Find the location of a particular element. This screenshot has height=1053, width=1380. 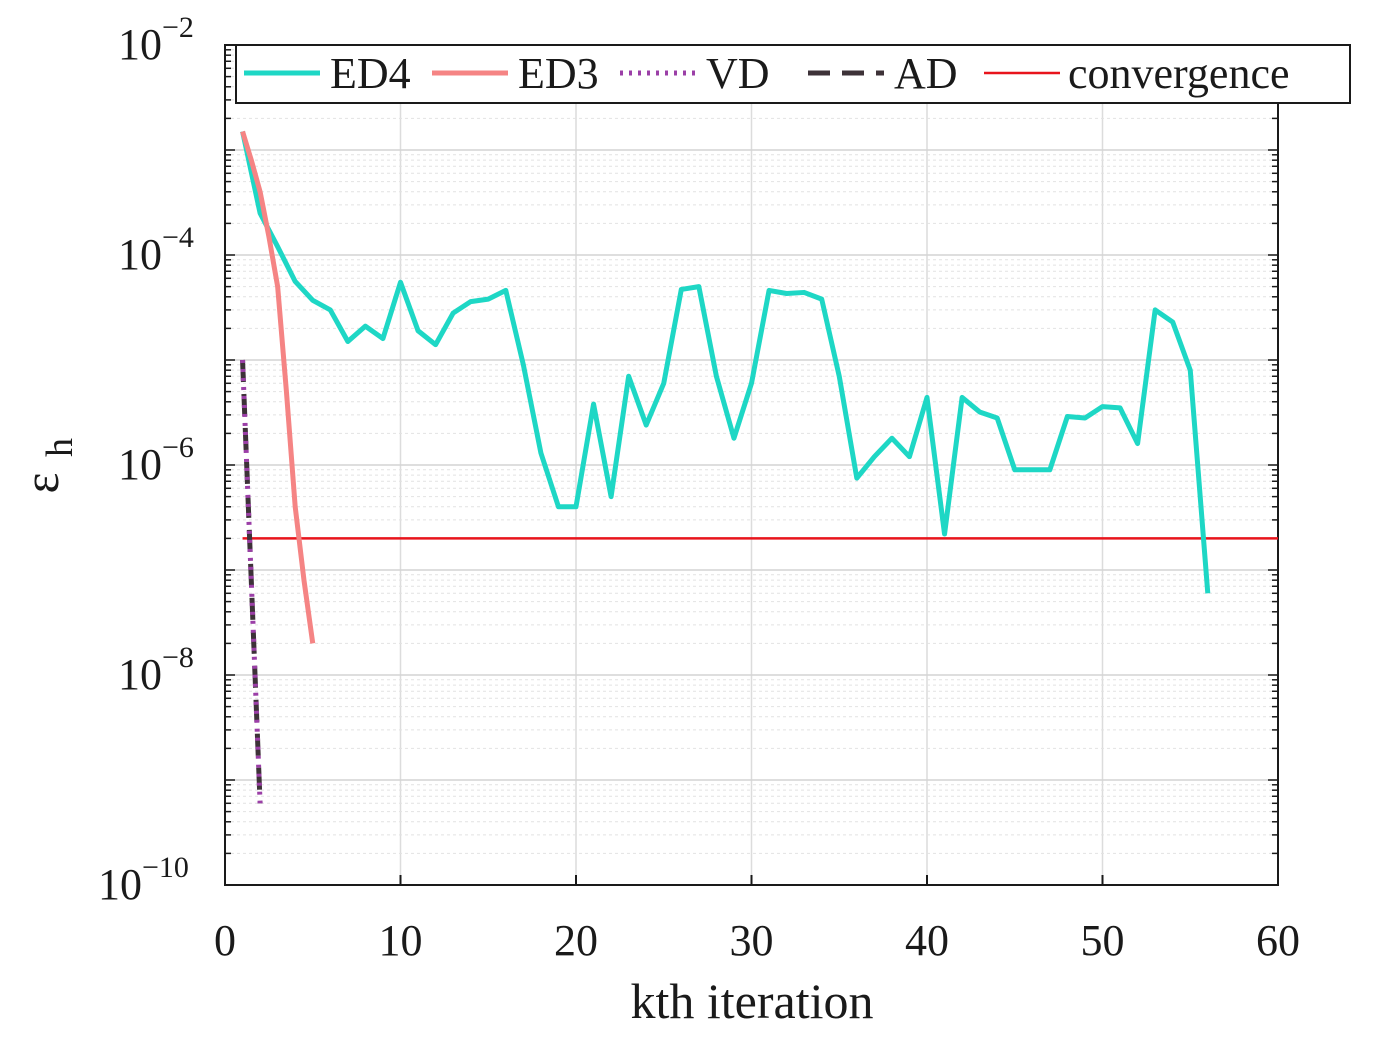

legend-label-ed3: ED3 is located at coordinates (558, 73).